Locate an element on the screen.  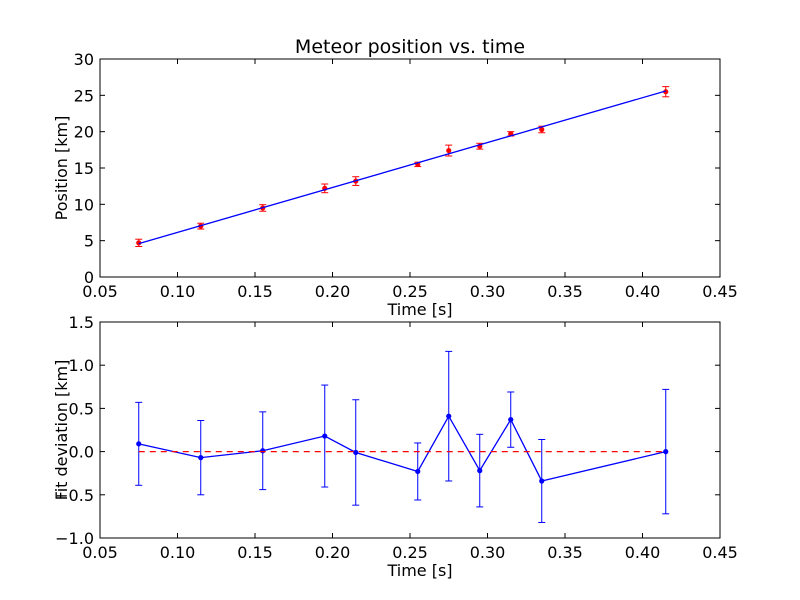
y-axis-label: Position [km] is located at coordinates (61, 168).